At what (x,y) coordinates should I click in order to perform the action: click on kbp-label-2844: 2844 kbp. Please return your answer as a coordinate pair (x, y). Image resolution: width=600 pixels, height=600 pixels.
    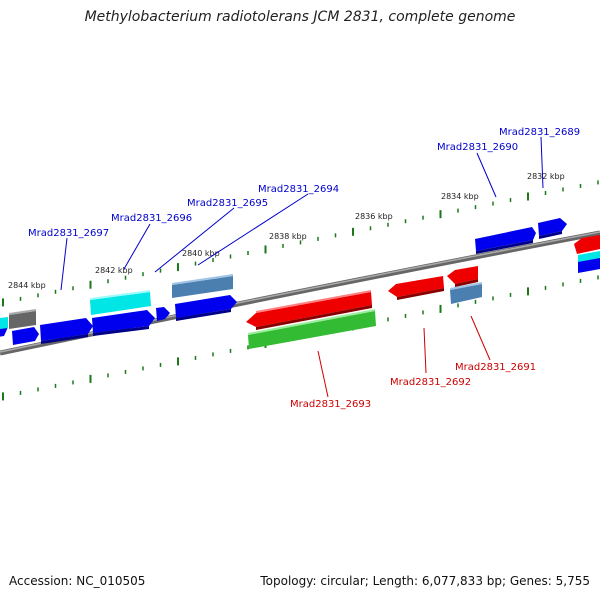
    Looking at the image, I should click on (27, 285).